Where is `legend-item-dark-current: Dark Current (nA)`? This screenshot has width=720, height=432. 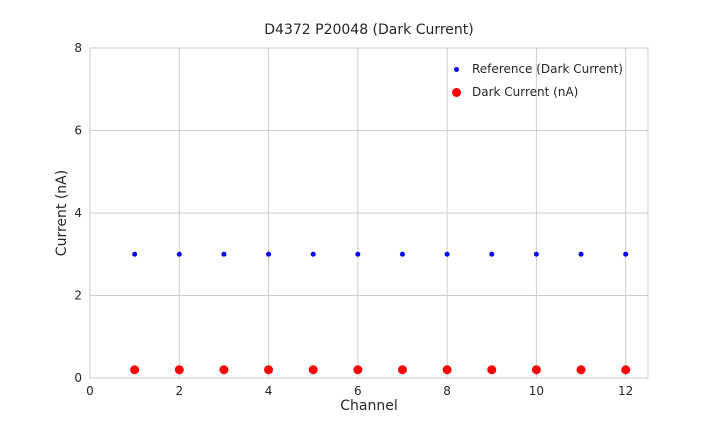 legend-item-dark-current: Dark Current (nA) is located at coordinates (535, 92).